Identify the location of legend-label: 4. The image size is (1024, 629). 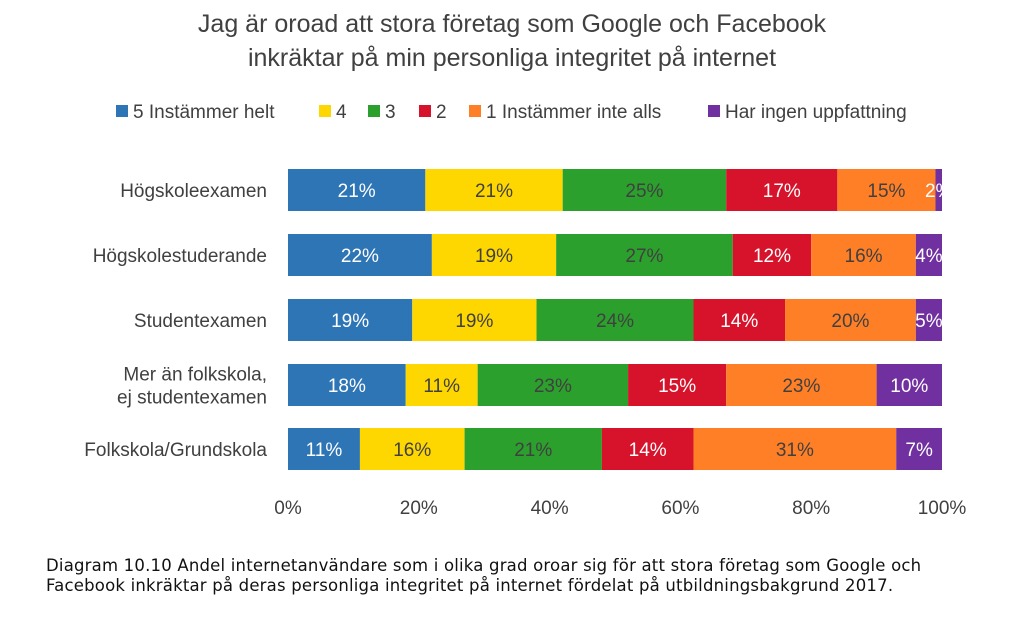
(341, 112).